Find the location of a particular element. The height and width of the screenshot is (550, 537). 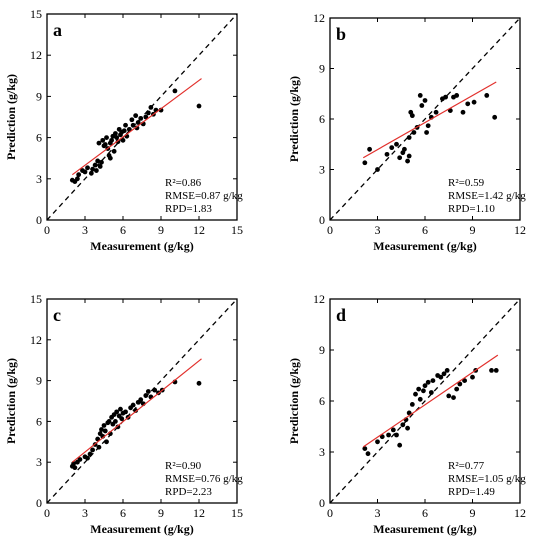

stats-line: RPD=2.23 is located at coordinates (188, 492).